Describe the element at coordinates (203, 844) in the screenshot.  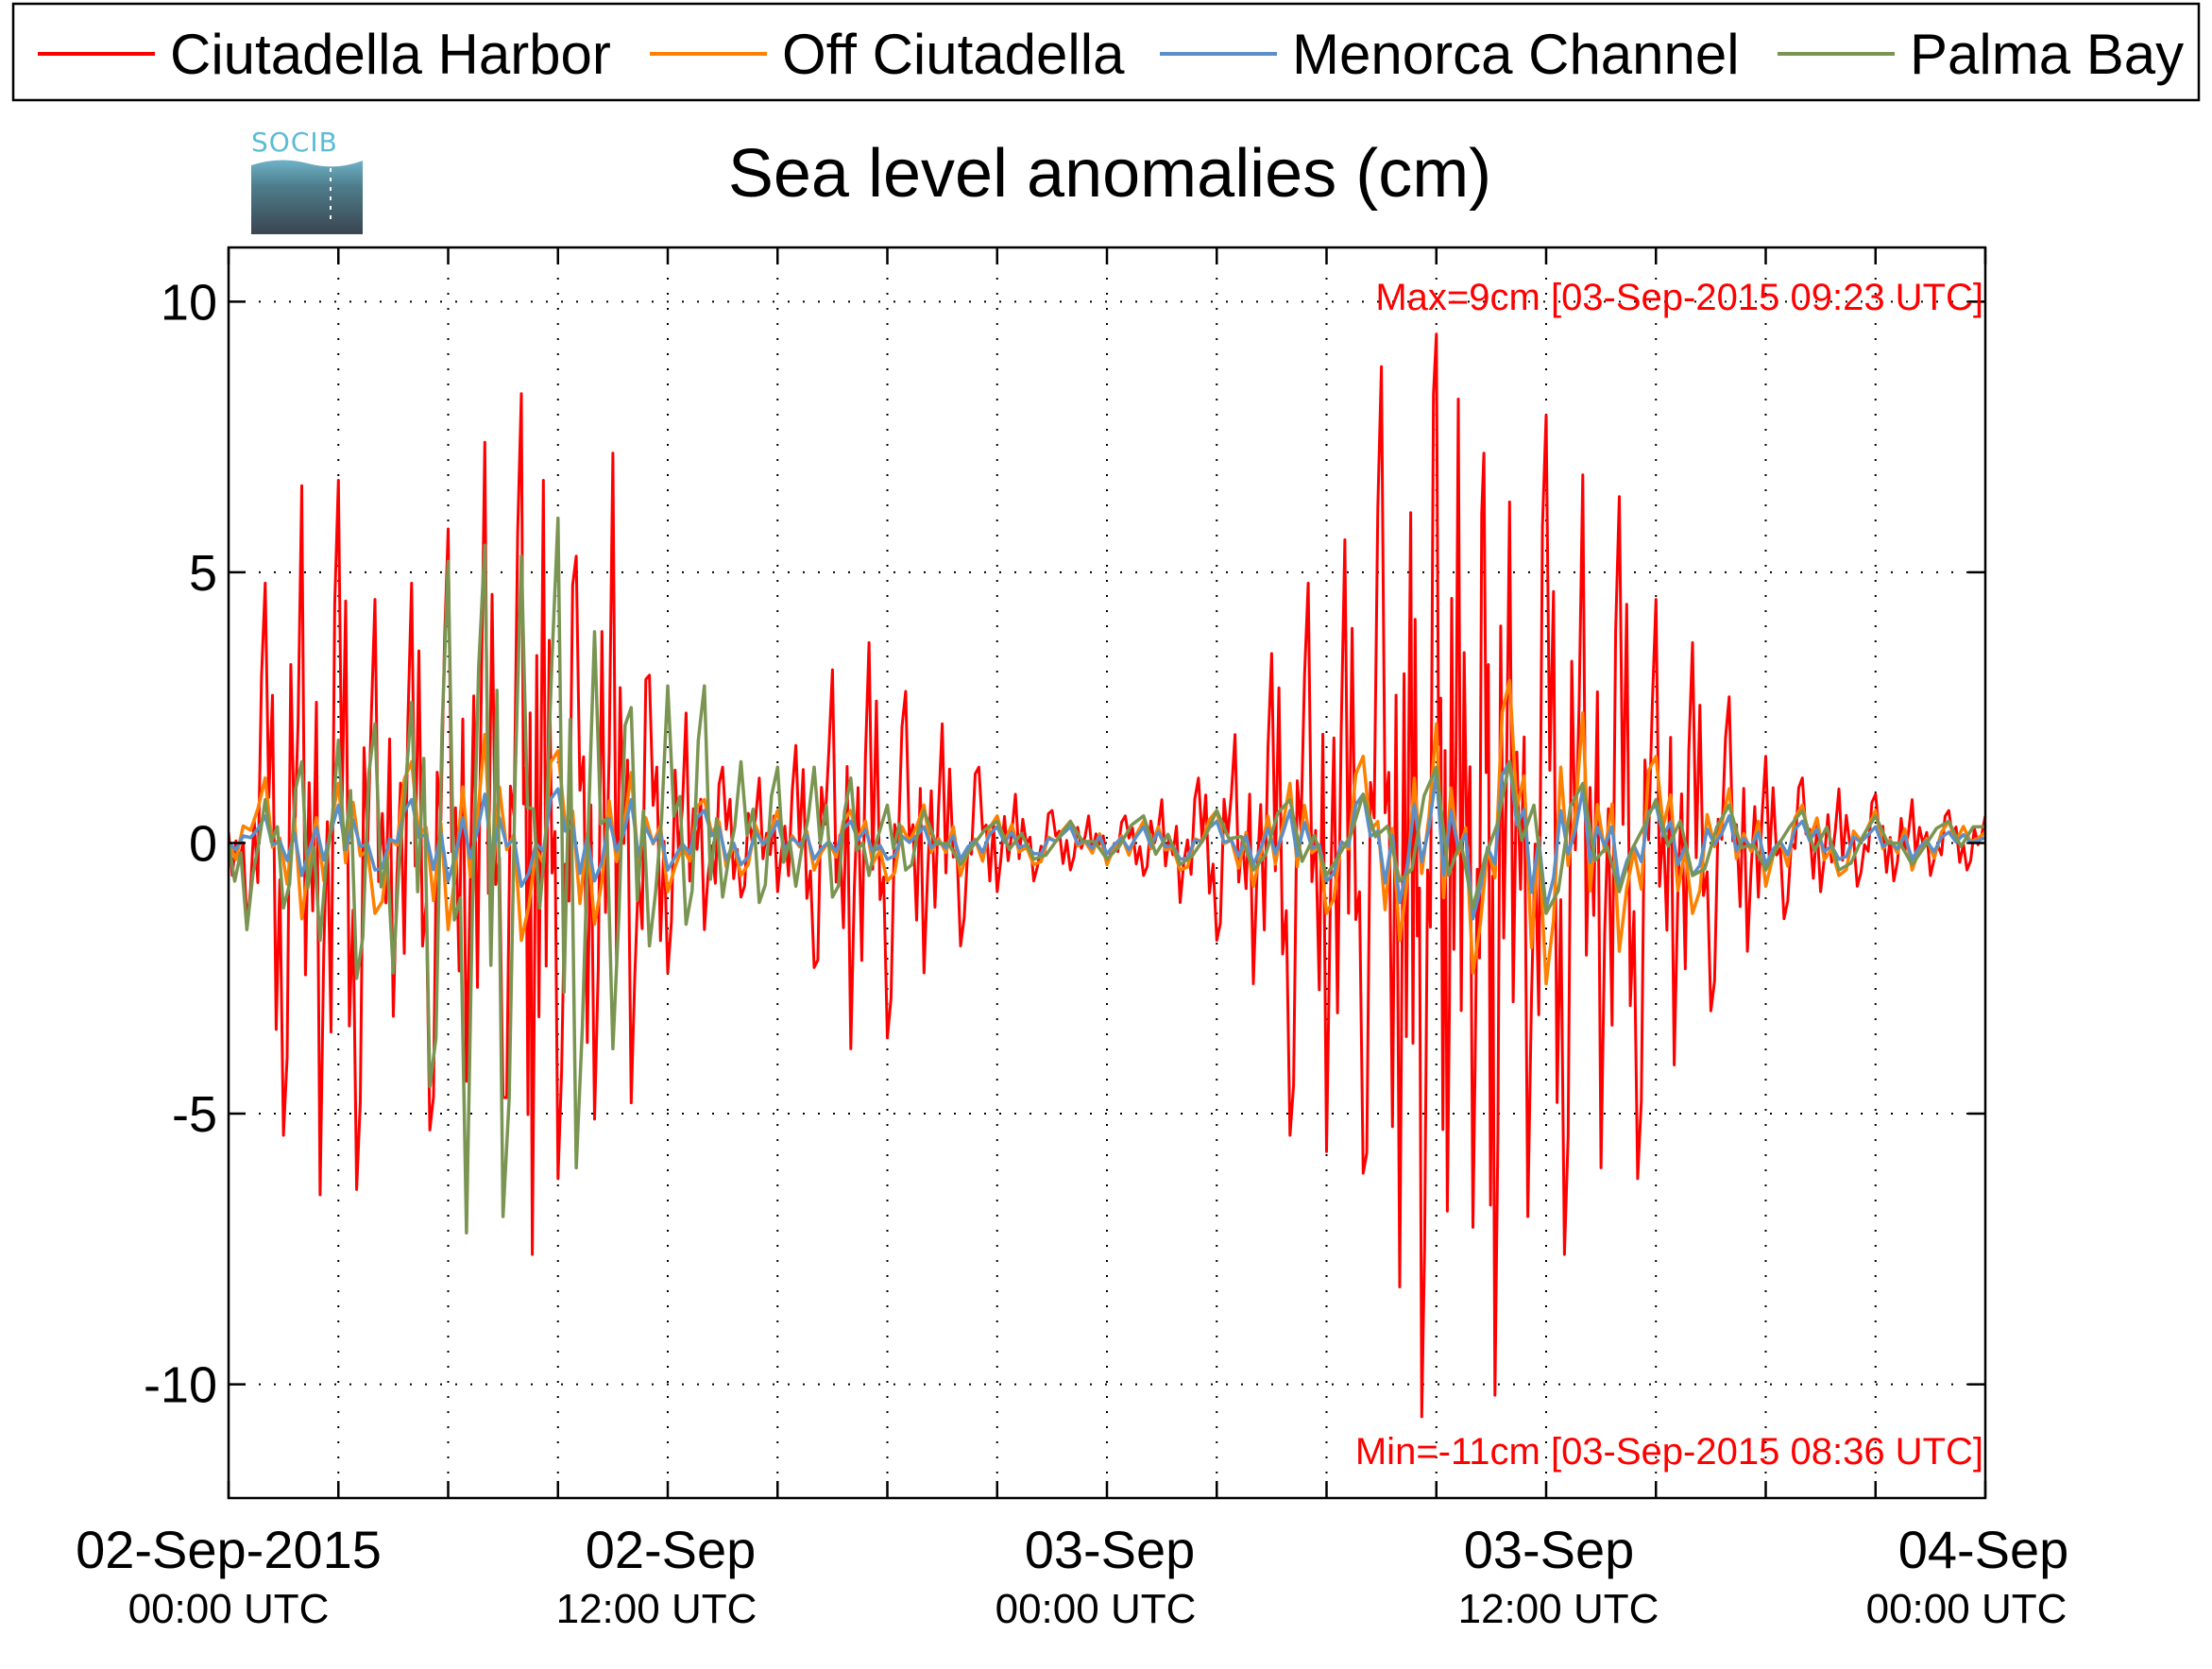
I see `y-tick-label: 0` at that location.